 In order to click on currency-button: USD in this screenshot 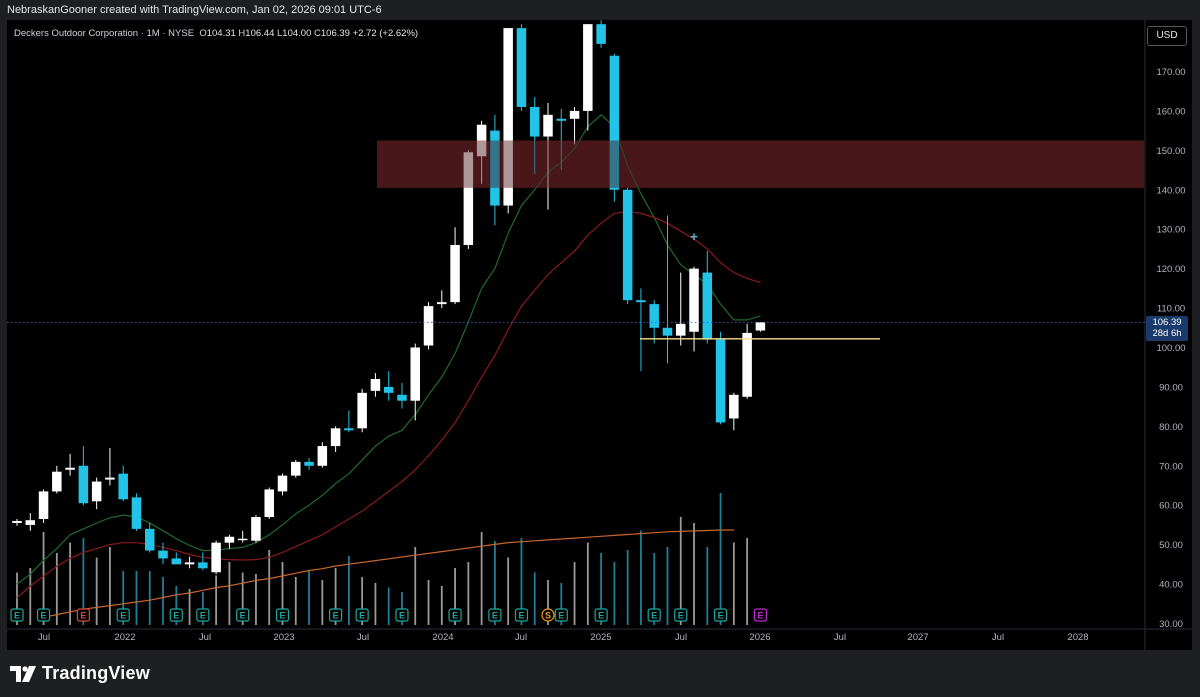, I will do `click(1167, 36)`.